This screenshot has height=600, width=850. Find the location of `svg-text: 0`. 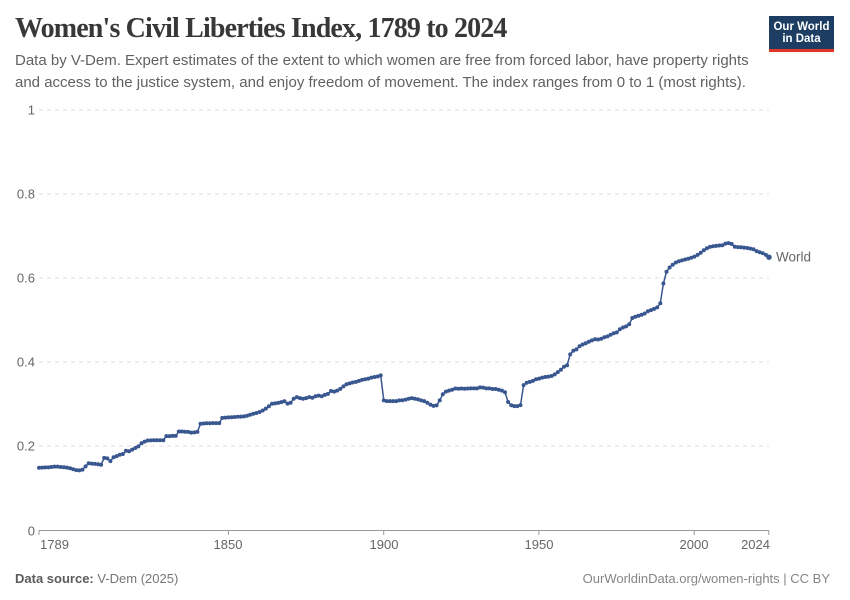

svg-text: 0 is located at coordinates (31, 531).